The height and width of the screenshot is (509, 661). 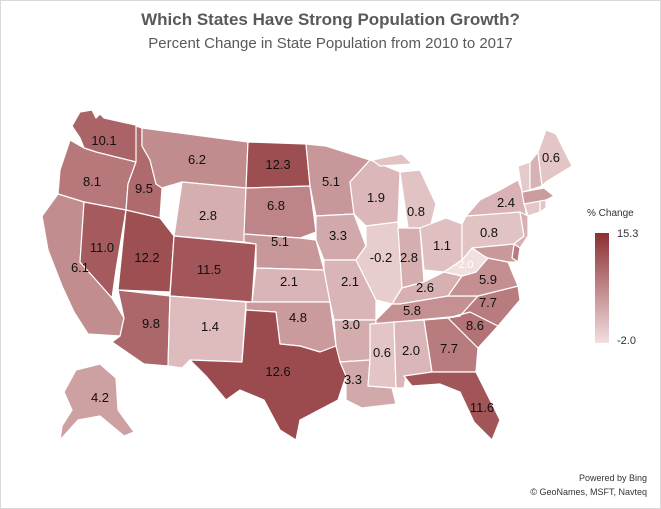 I want to click on label-wa: 10.1, so click(x=103, y=140).